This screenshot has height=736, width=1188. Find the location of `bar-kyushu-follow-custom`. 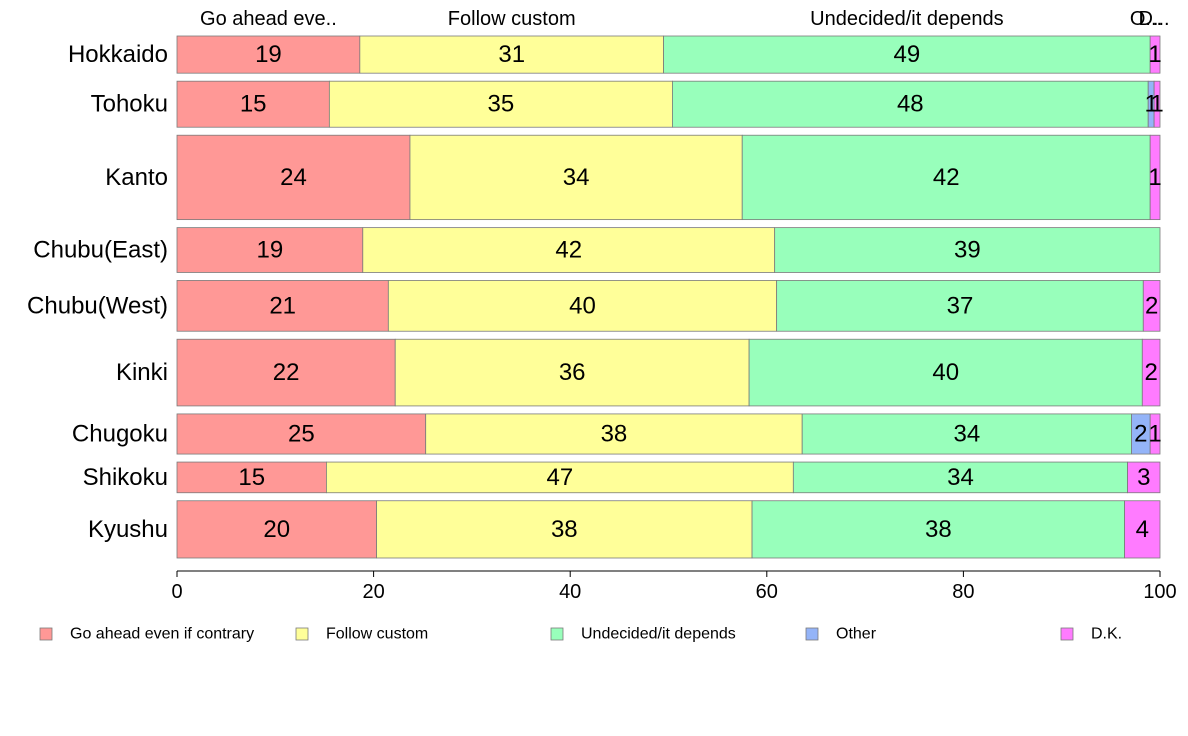

bar-kyushu-follow-custom is located at coordinates (564, 529).